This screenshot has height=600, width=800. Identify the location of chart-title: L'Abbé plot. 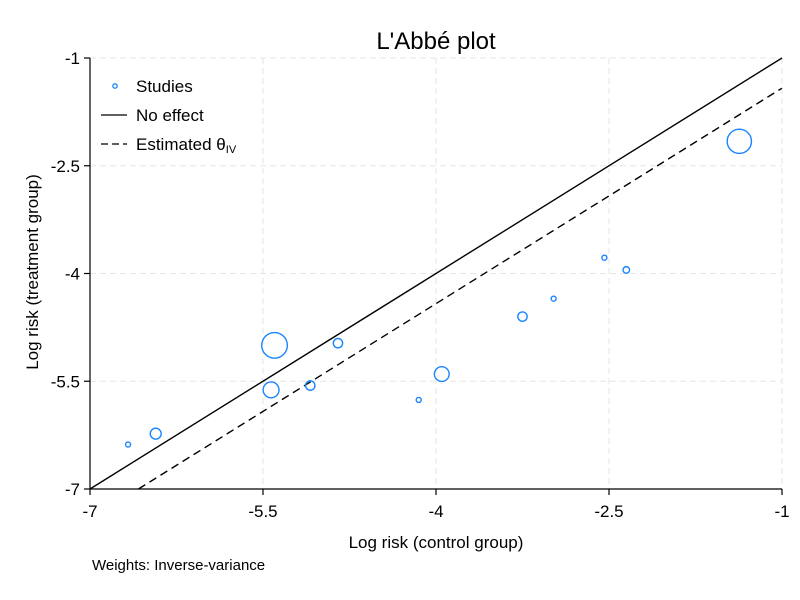
(436, 41).